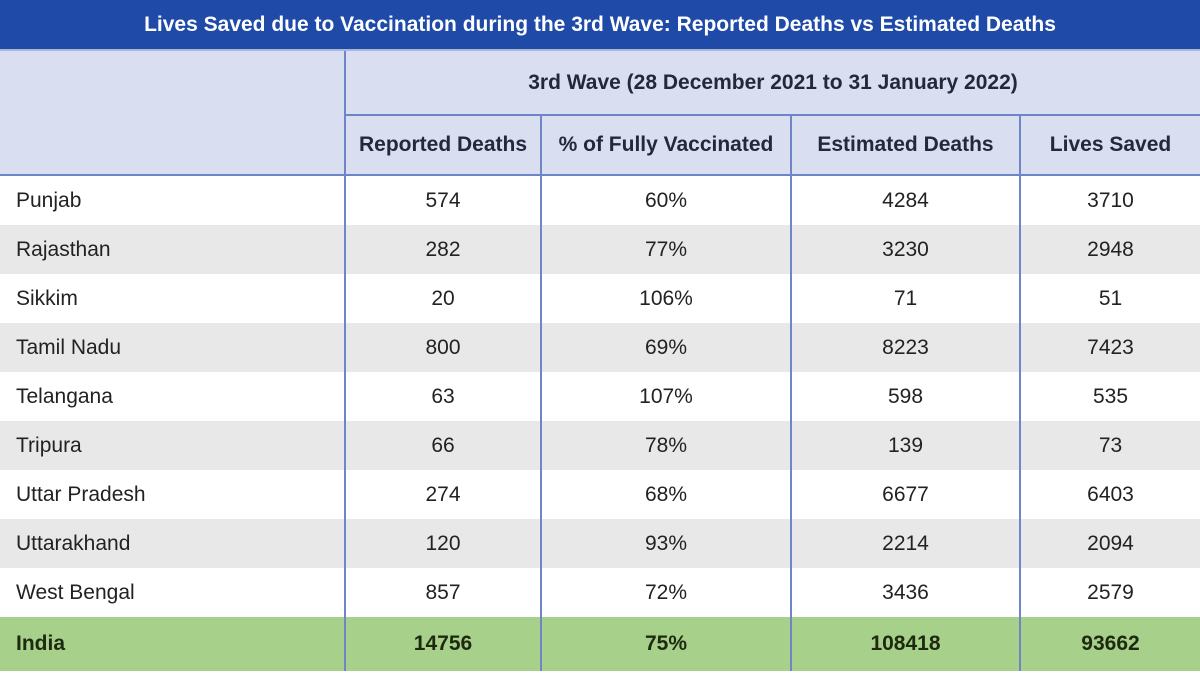 The image size is (1200, 675). I want to click on estimated-deaths-cell: 4284, so click(905, 200).